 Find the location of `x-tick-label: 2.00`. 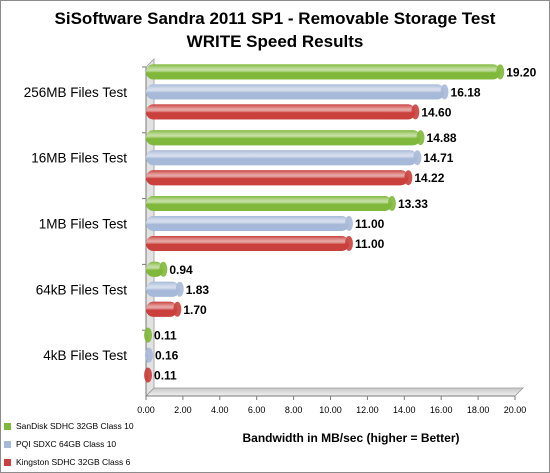

x-tick-label: 2.00 is located at coordinates (183, 410).